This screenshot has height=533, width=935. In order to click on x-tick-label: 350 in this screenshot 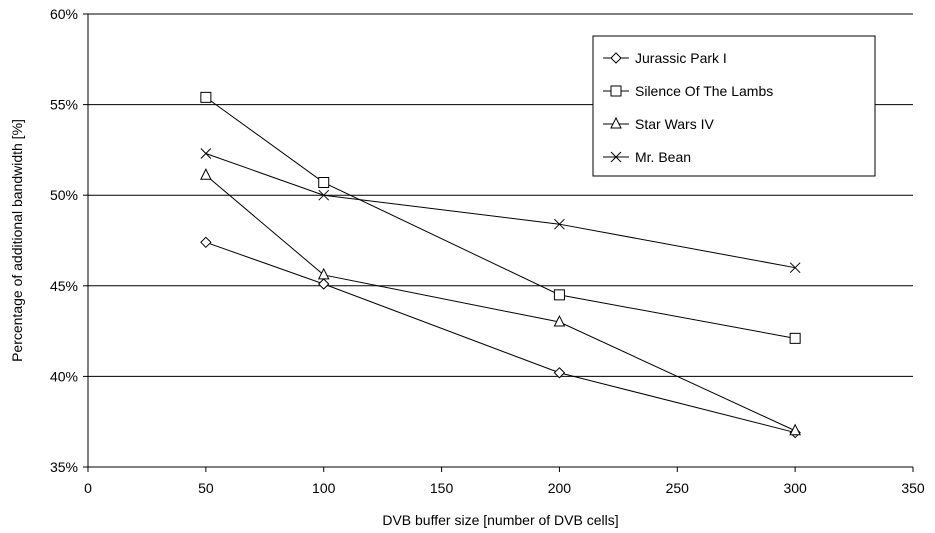, I will do `click(913, 488)`.